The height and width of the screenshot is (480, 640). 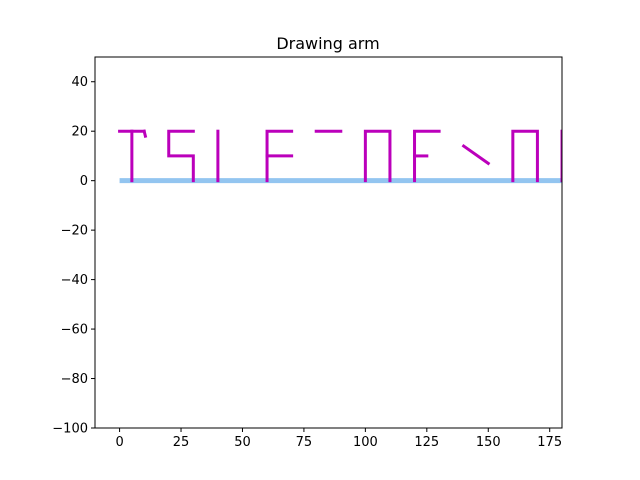 What do you see at coordinates (74, 280) in the screenshot?
I see `y-tick-label-3: −40` at bounding box center [74, 280].